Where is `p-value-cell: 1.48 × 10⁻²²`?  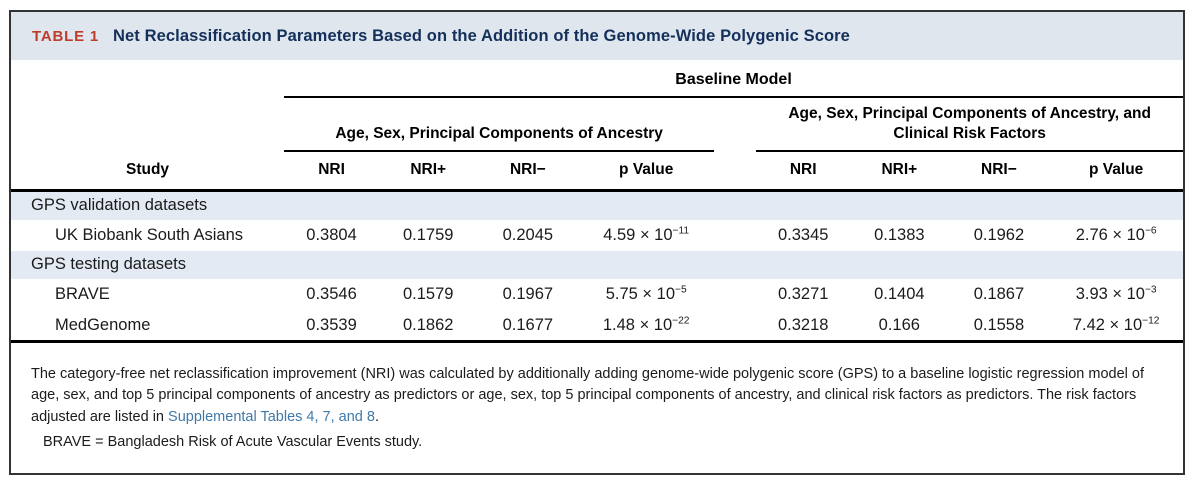
p-value-cell: 1.48 × 10⁻²² is located at coordinates (646, 326).